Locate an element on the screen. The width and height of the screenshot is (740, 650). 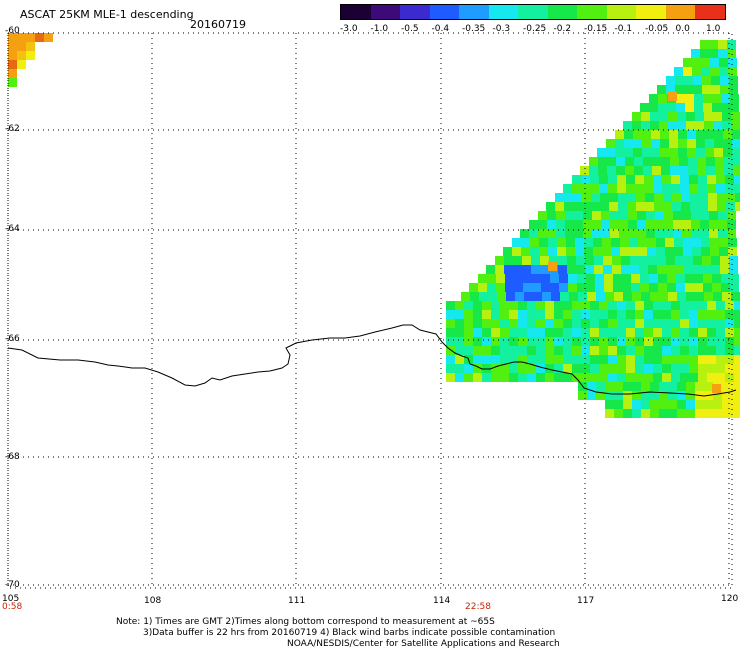
colorbar-swatch is located at coordinates (533, 12).